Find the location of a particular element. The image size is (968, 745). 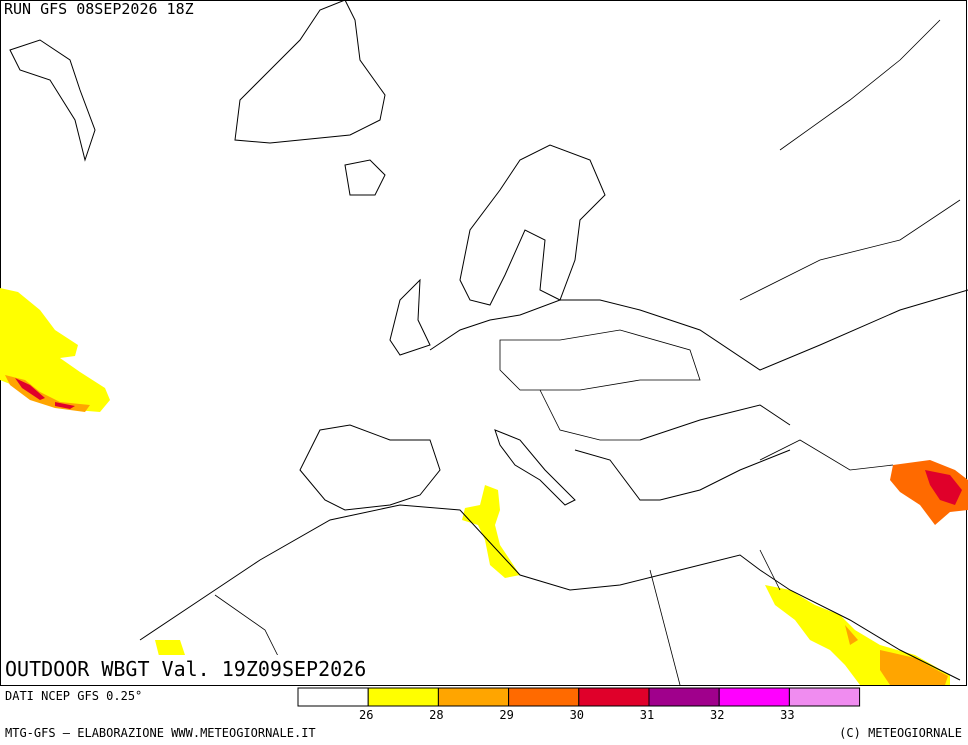

footer-right: (C) METEOGIORNALE is located at coordinates (900, 733).